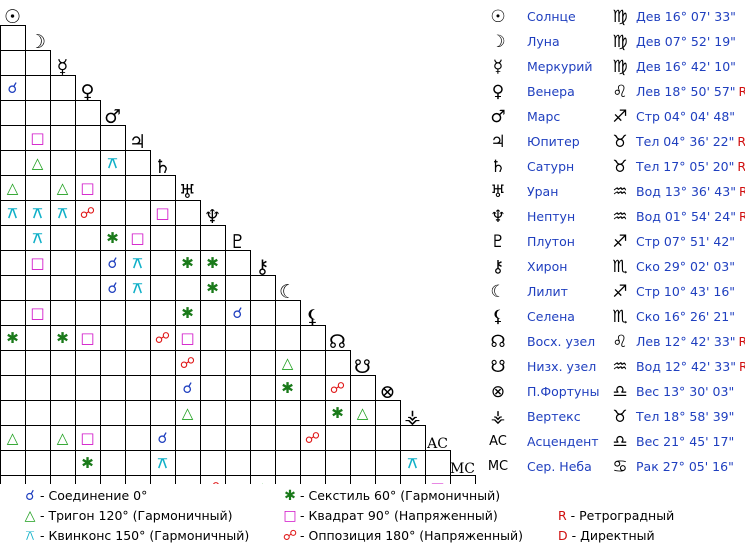 This screenshot has width=745, height=545. I want to click on planet-row: ♄ Сатурн ♉ Тел 17° 05' 20" R, so click(615, 167).